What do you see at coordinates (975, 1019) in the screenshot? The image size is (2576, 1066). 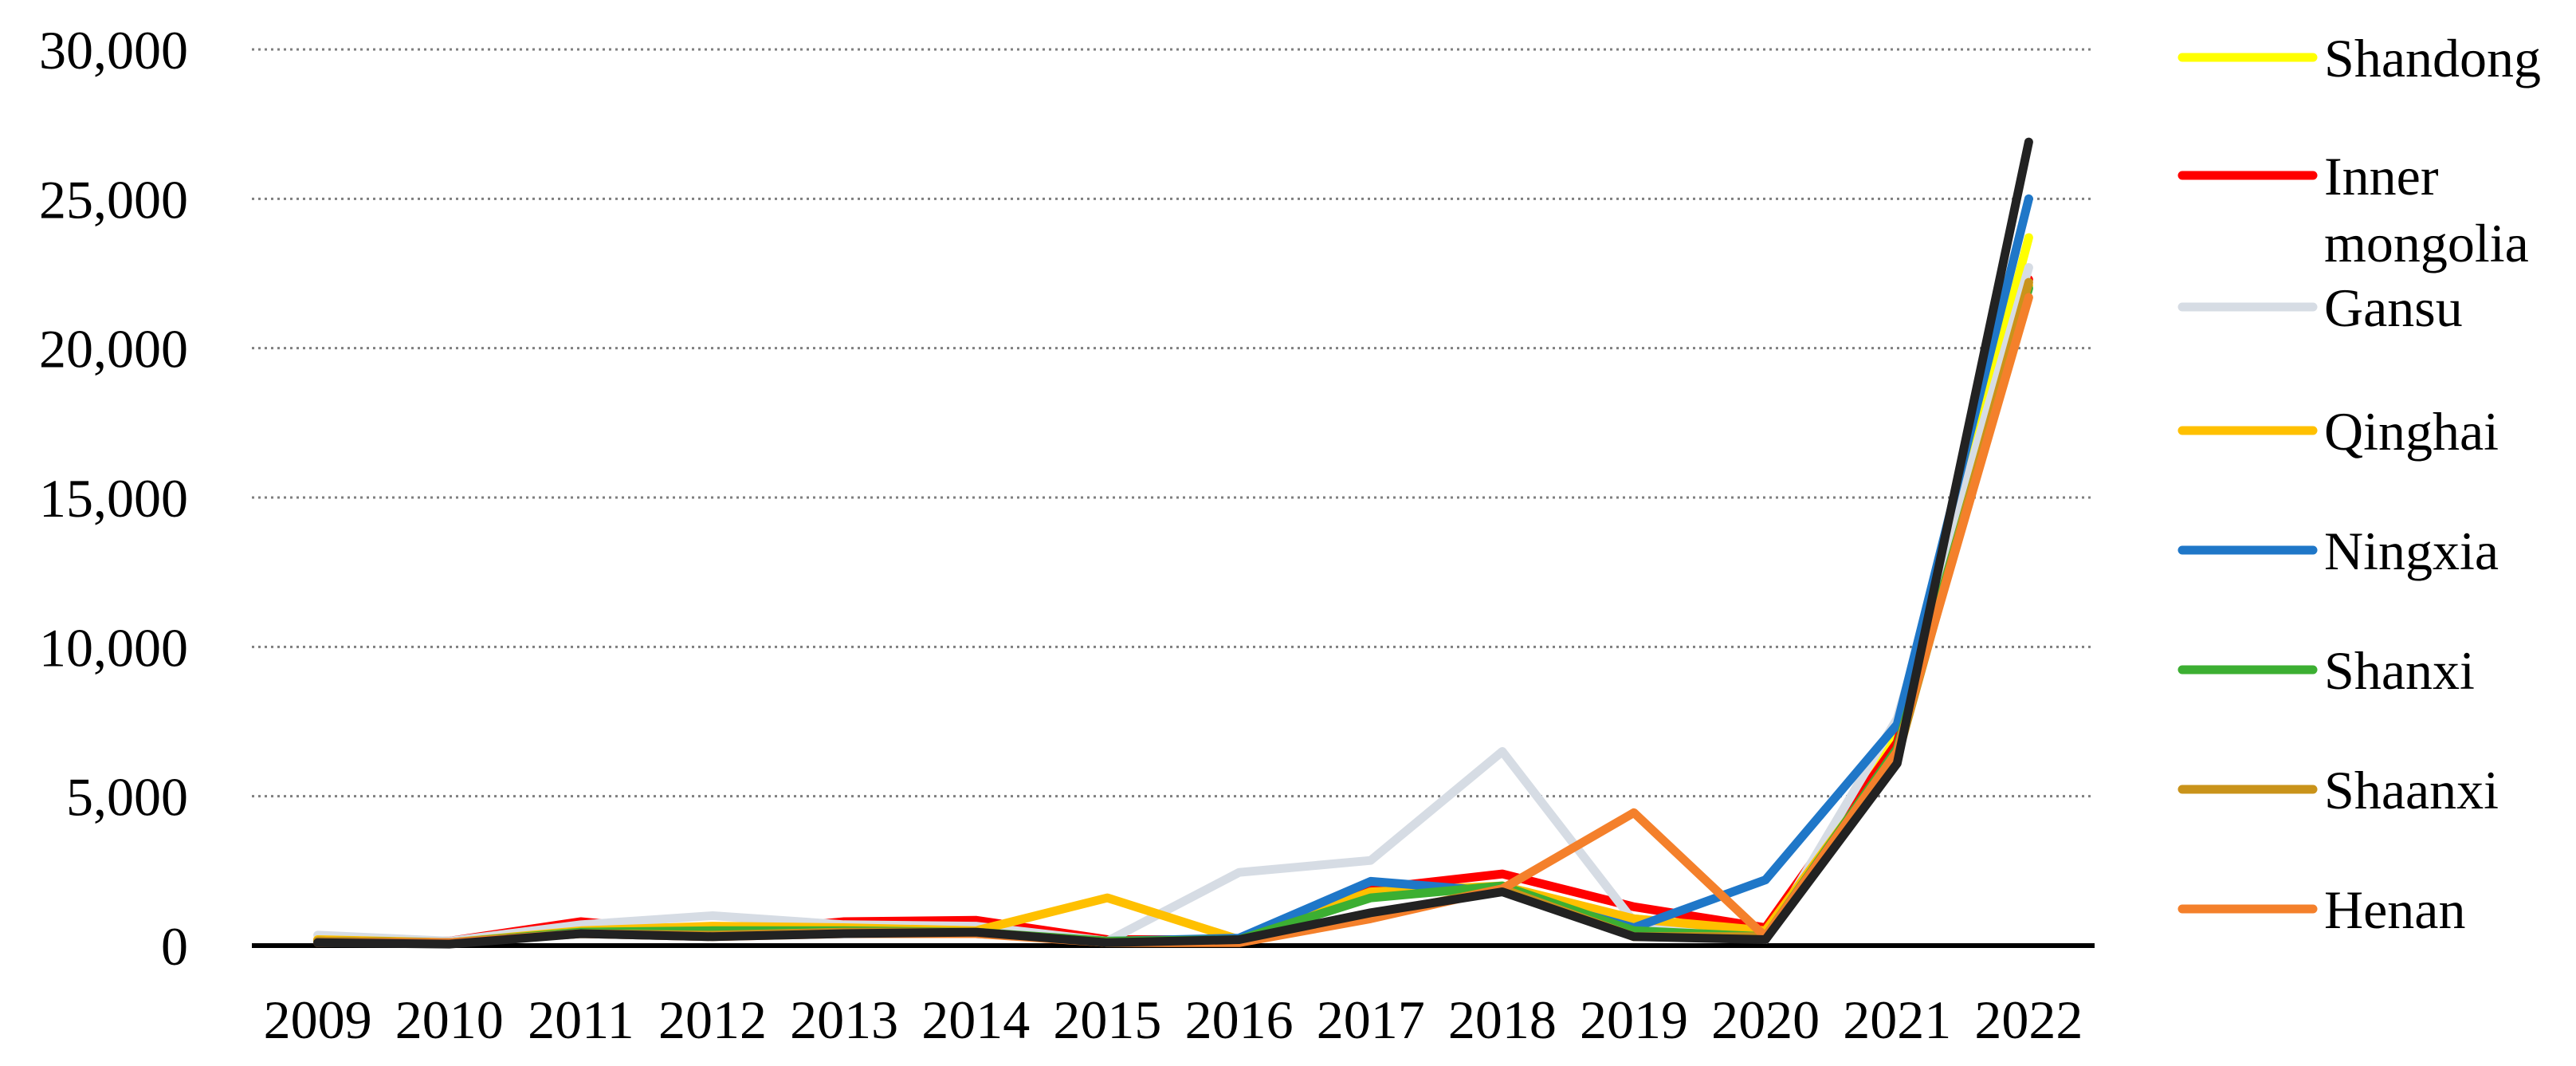 I see `x-tick-label: 2014` at bounding box center [975, 1019].